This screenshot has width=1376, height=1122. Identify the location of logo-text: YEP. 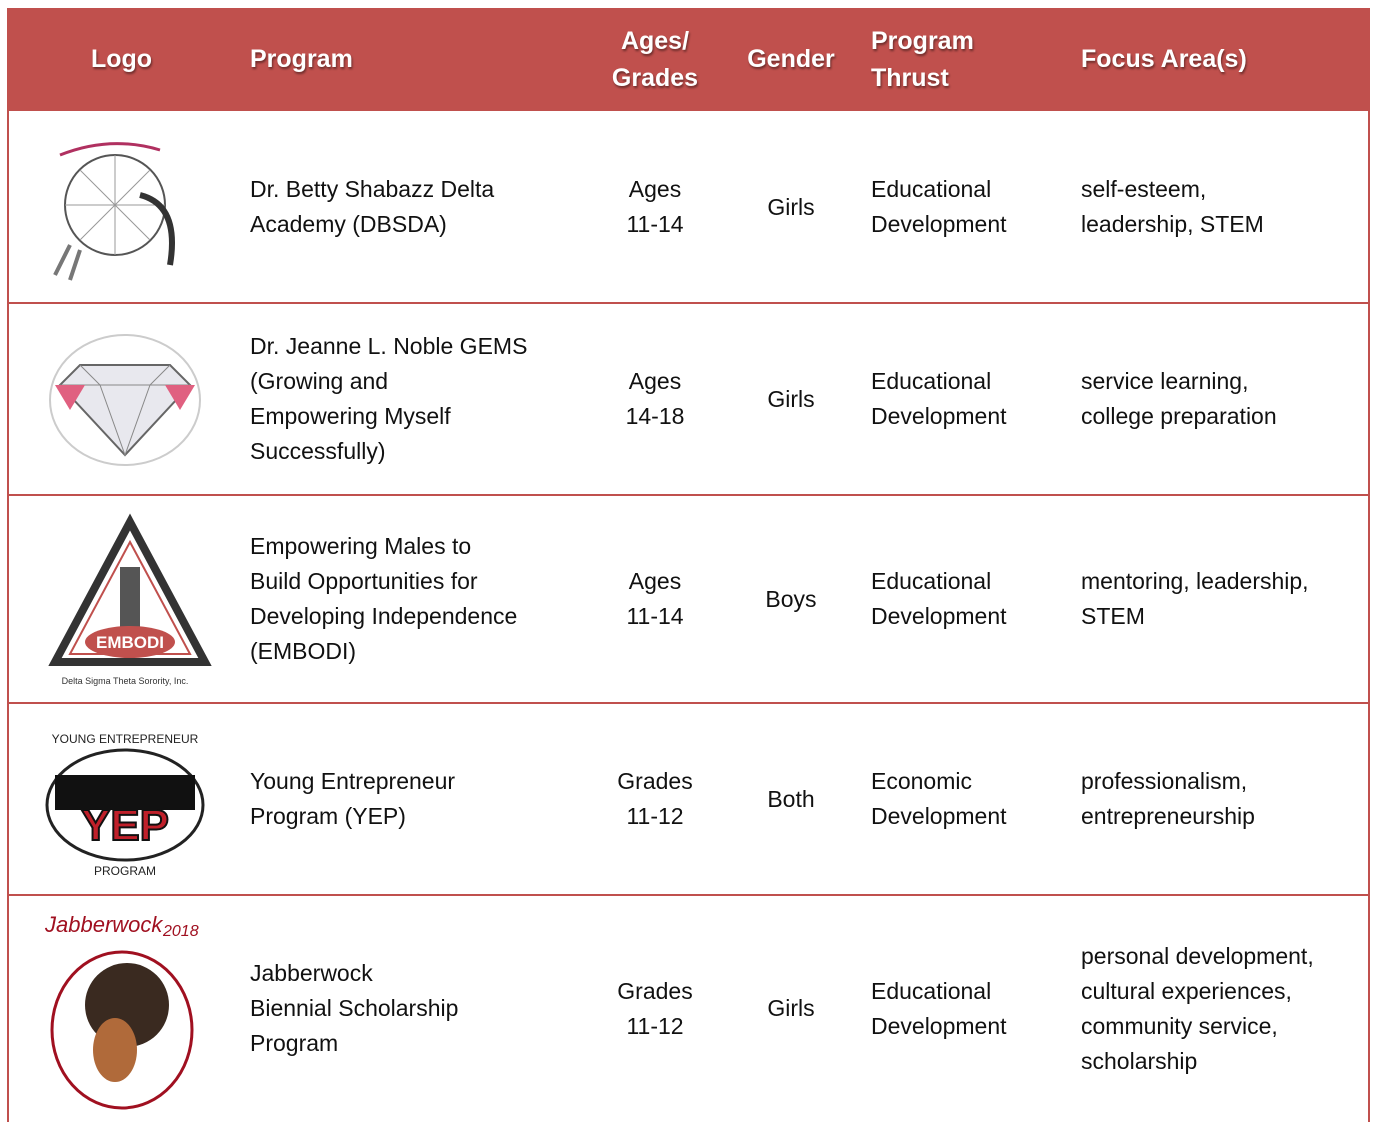
(125, 825).